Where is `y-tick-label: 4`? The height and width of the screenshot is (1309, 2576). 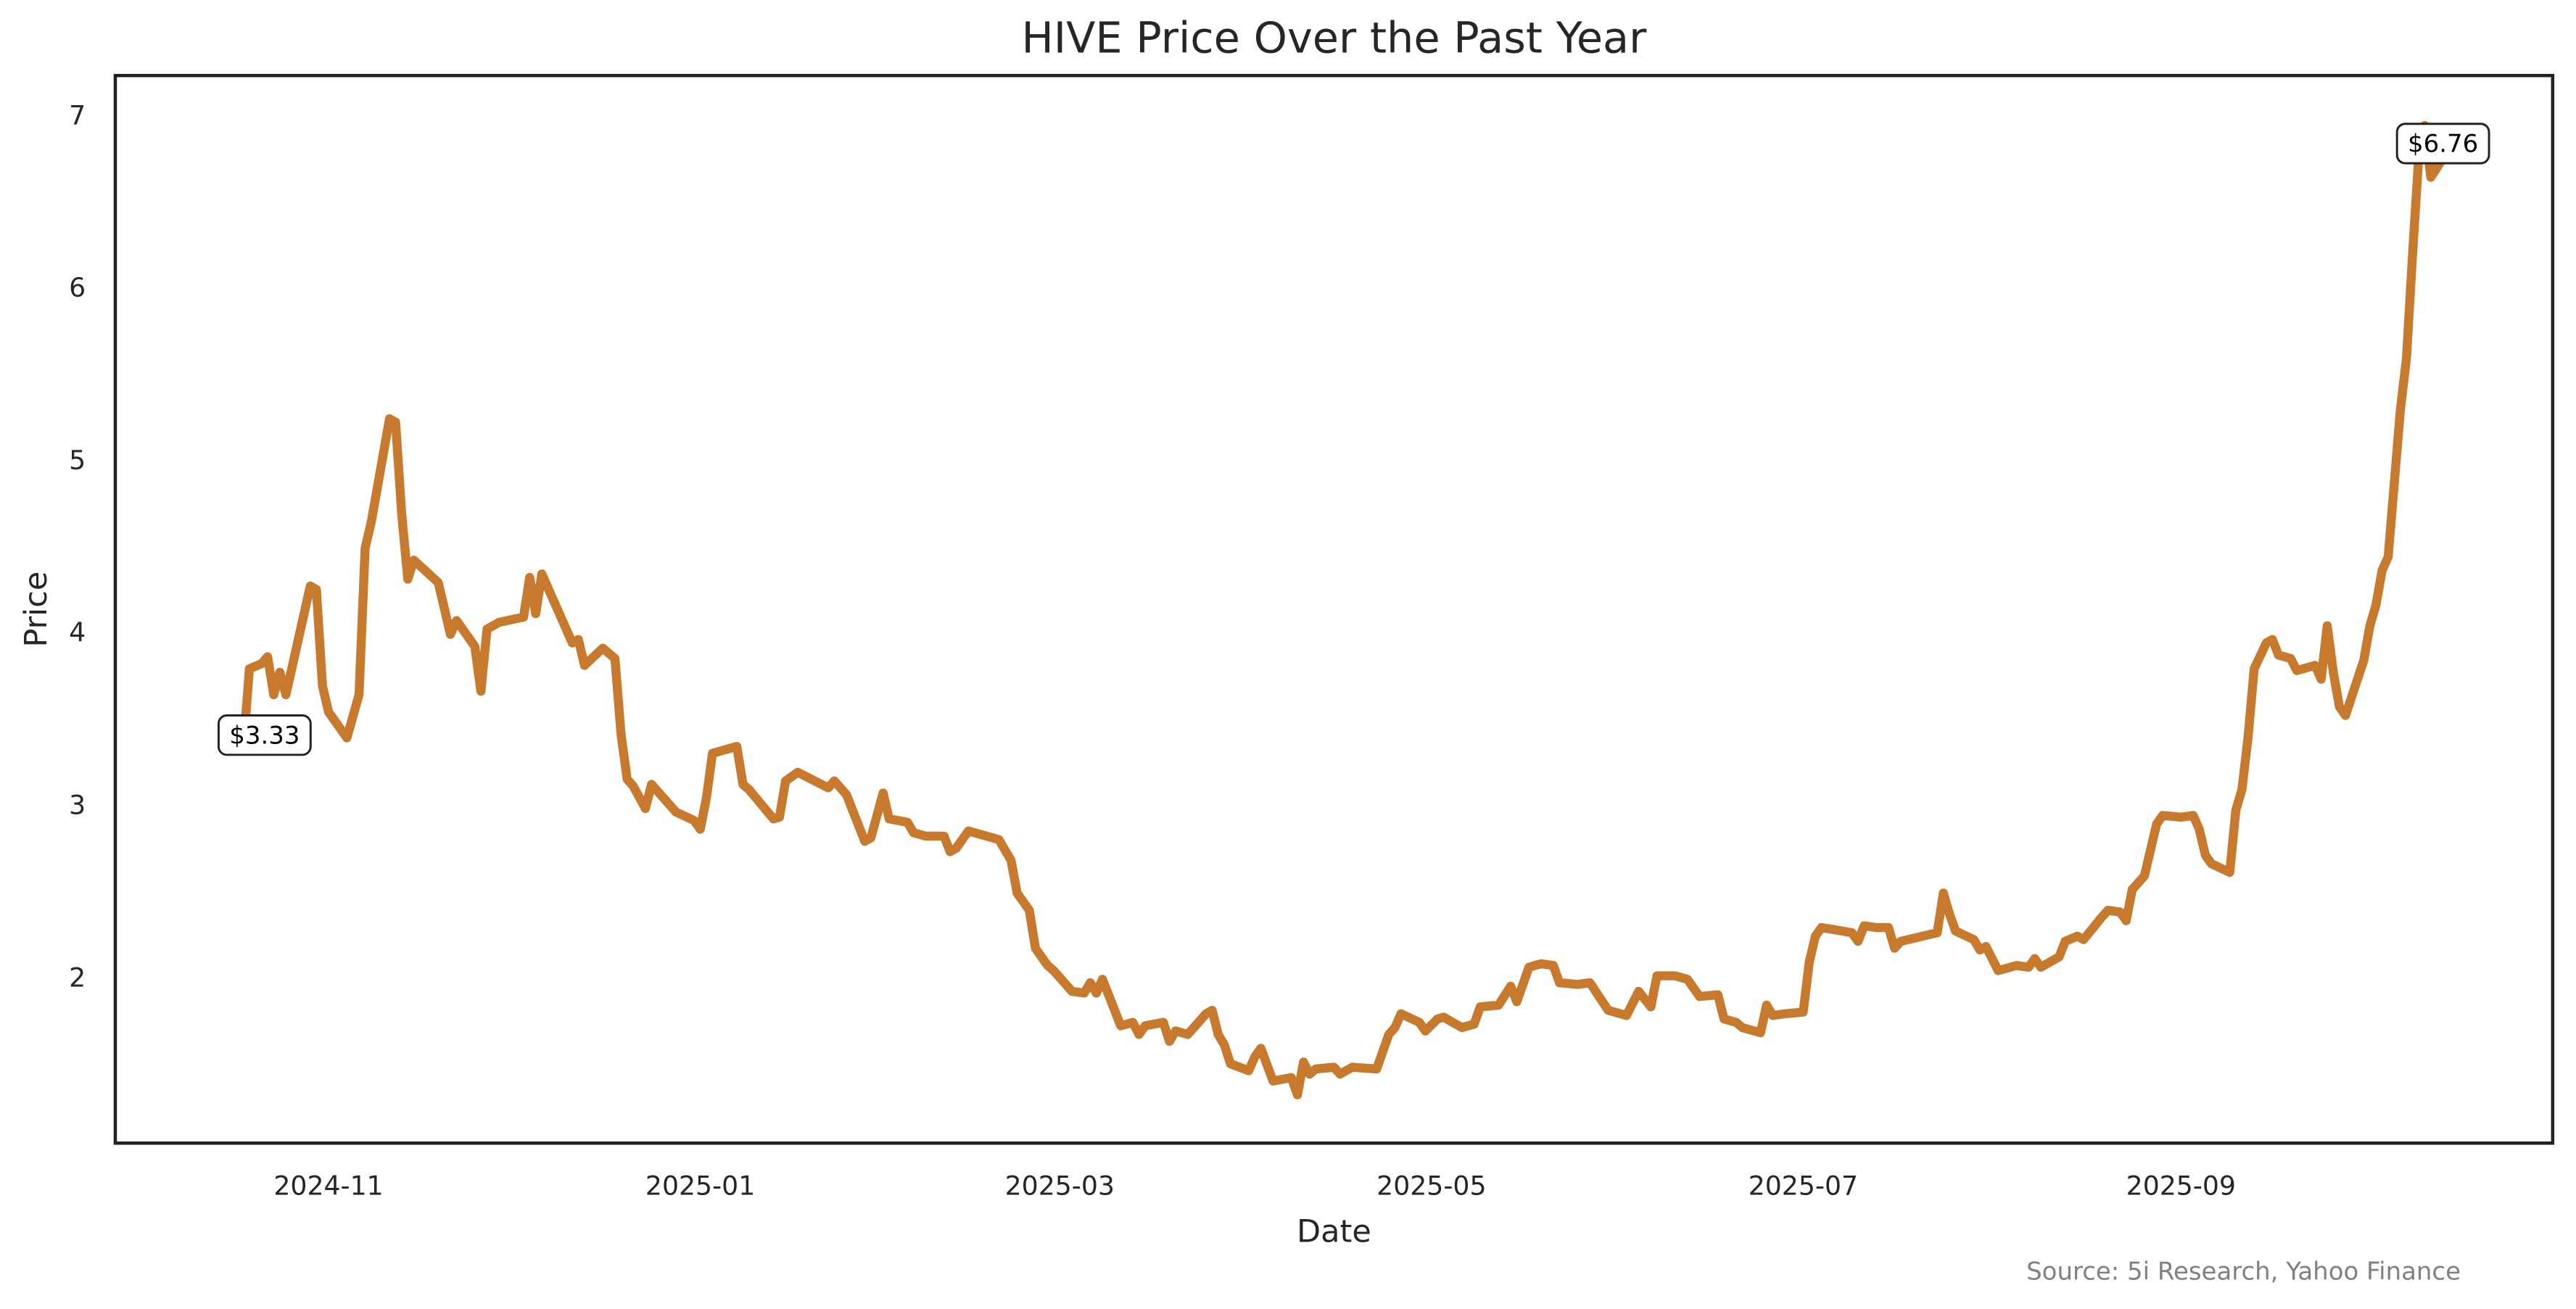
y-tick-label: 4 is located at coordinates (77, 632).